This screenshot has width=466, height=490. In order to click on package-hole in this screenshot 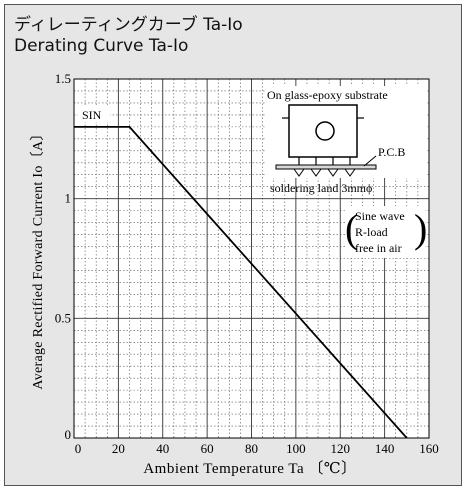, I will do `click(325, 131)`.